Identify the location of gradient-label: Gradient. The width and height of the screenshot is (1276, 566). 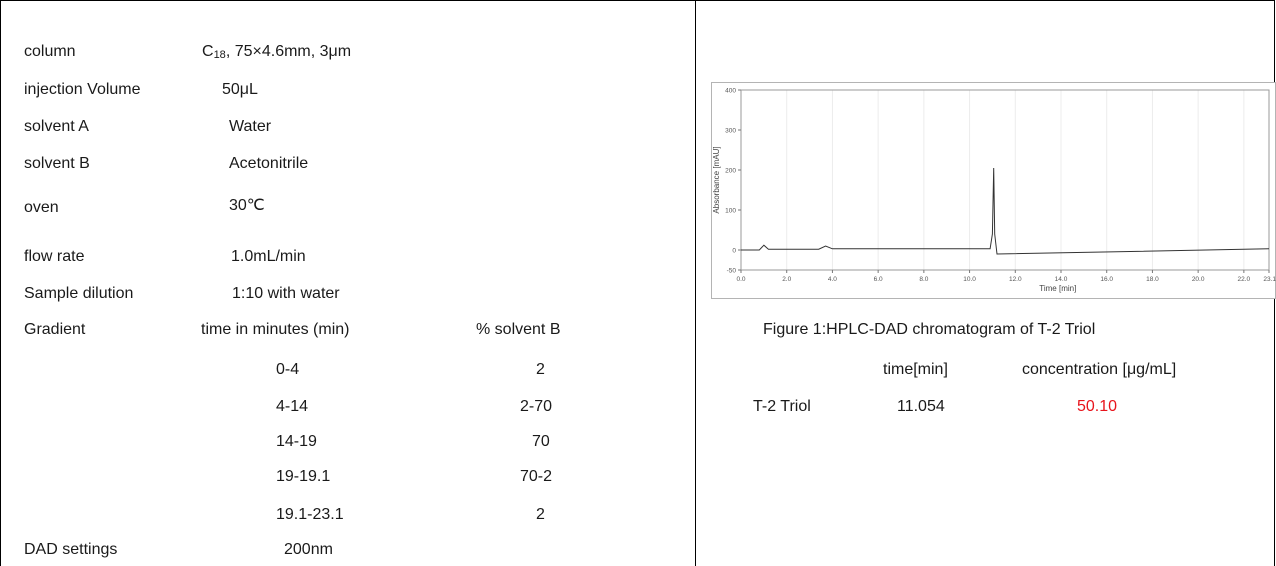
(55, 329).